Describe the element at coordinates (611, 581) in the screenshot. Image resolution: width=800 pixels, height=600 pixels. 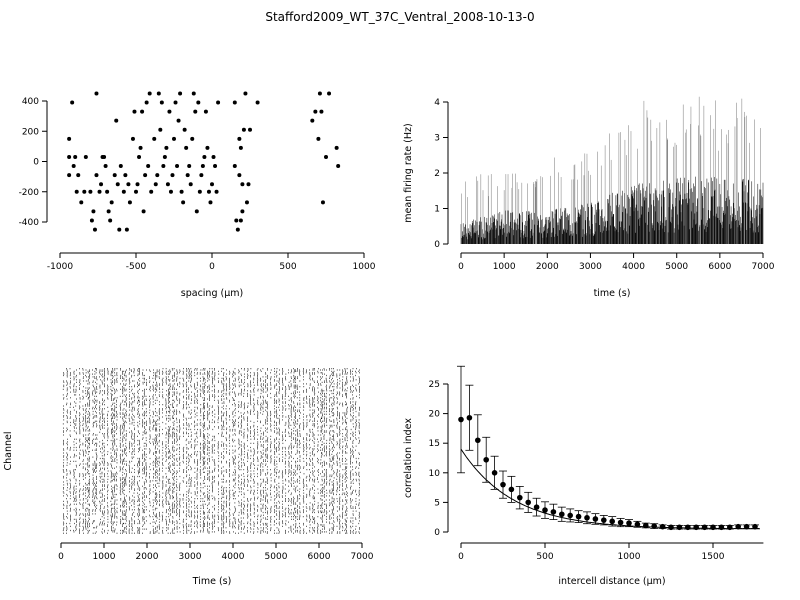
I see `x-axis-label: intercell distance (µm)` at that location.